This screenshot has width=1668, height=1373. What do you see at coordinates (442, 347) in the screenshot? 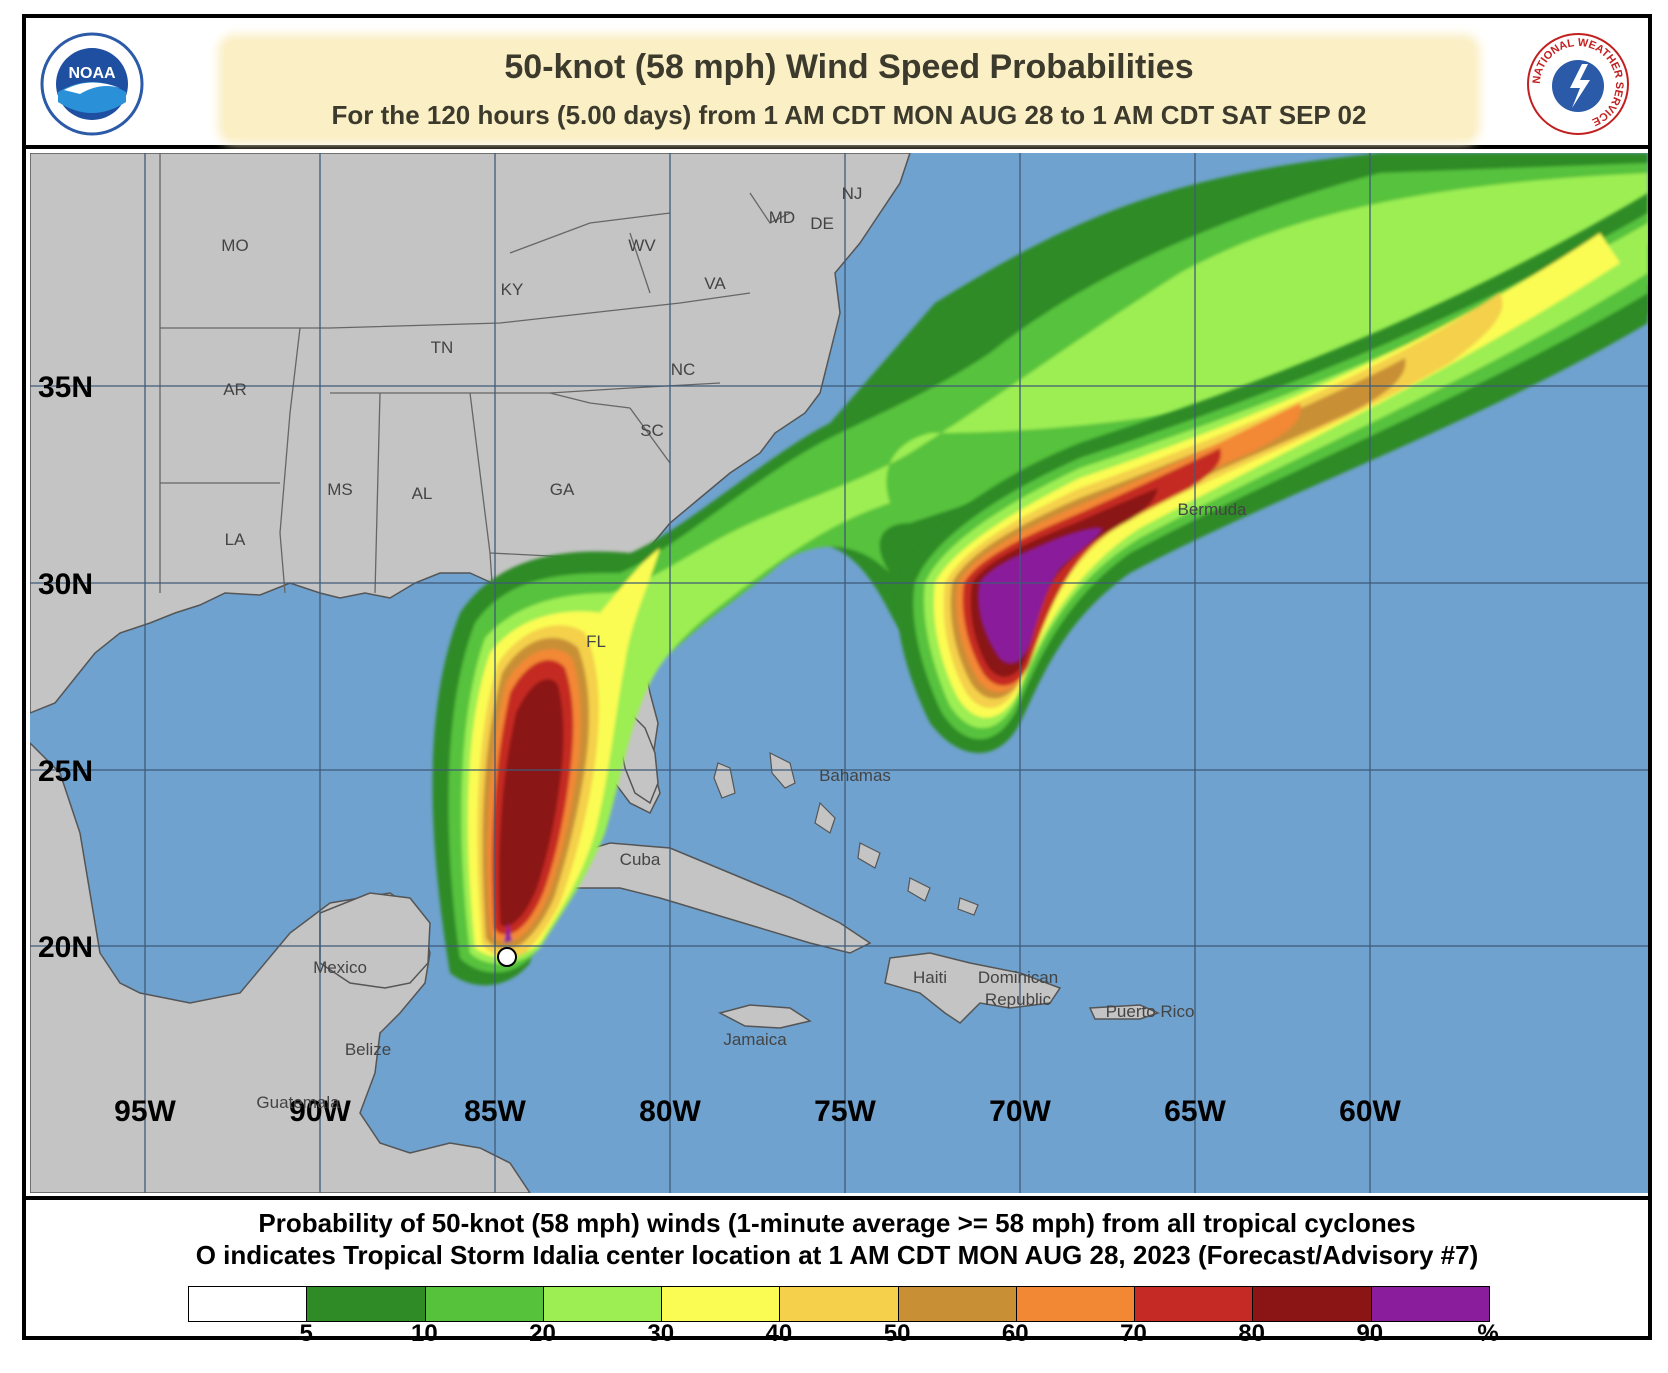
I see `state-label: TN` at bounding box center [442, 347].